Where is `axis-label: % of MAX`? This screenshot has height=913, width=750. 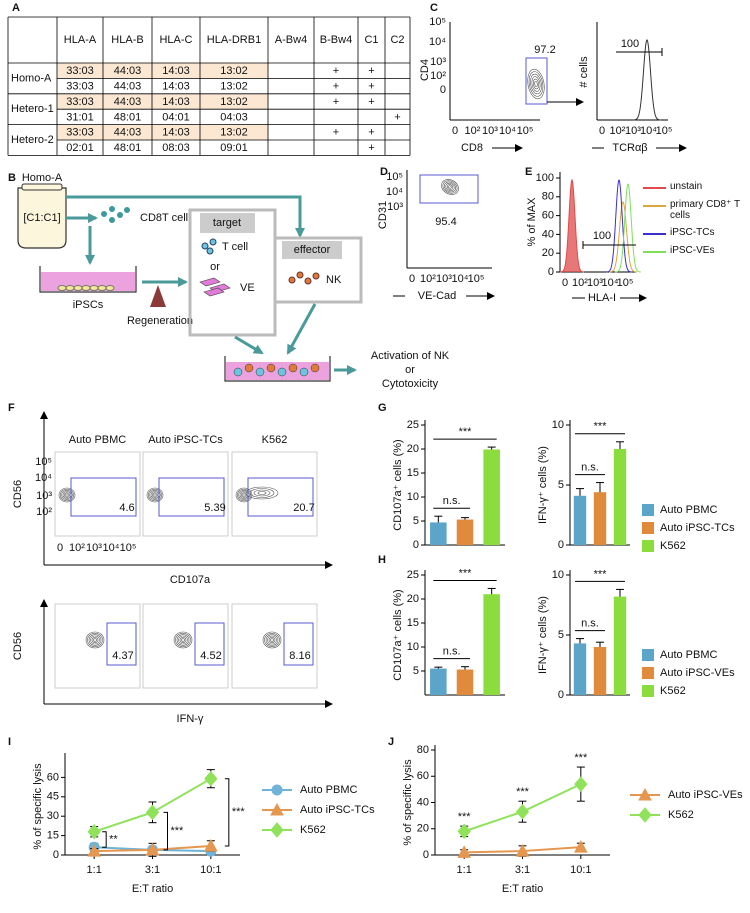
axis-label: % of MAX is located at coordinates (532, 222).